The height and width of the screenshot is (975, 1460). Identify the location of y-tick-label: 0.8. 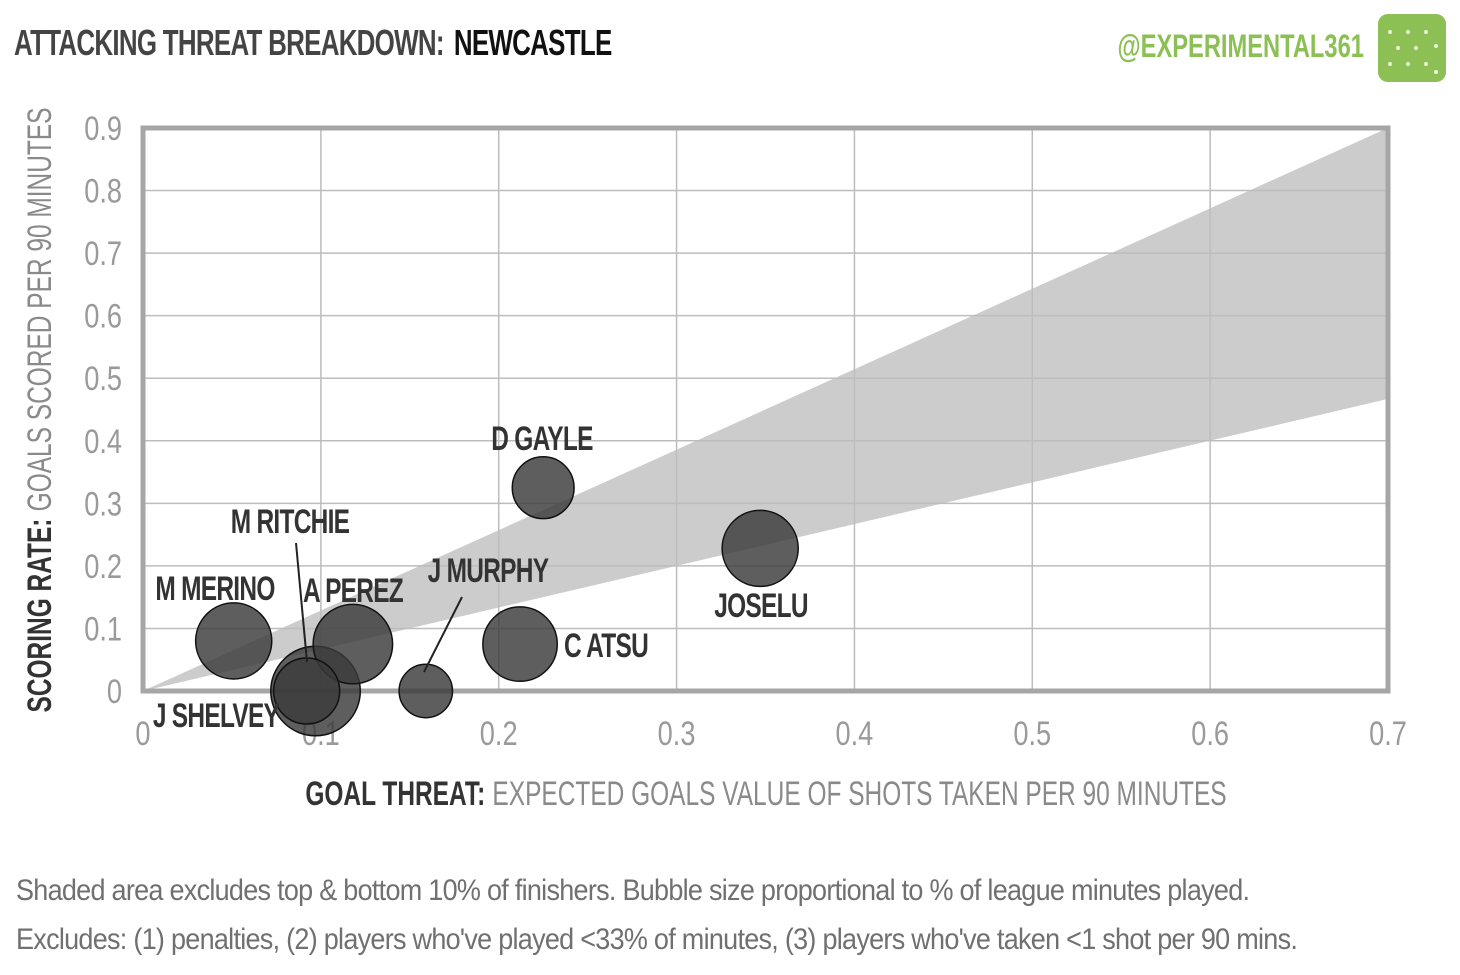
(103, 191).